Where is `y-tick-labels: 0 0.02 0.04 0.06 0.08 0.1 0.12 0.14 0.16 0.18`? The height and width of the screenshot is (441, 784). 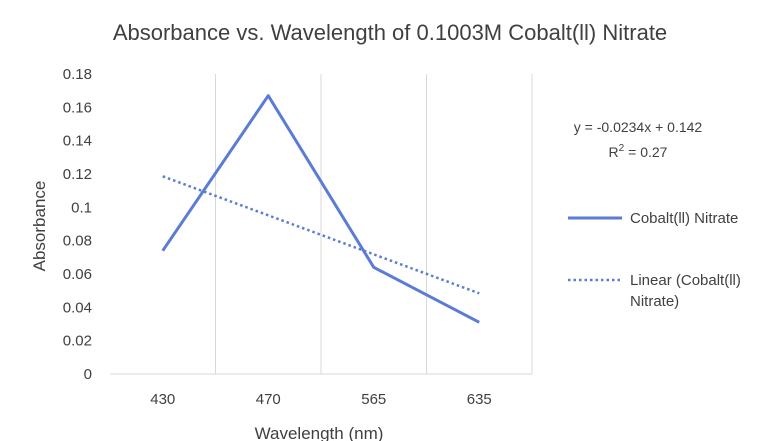
y-tick-labels: 0 0.02 0.04 0.06 0.08 0.1 0.12 0.14 0.16 0.18 is located at coordinates (77, 224).